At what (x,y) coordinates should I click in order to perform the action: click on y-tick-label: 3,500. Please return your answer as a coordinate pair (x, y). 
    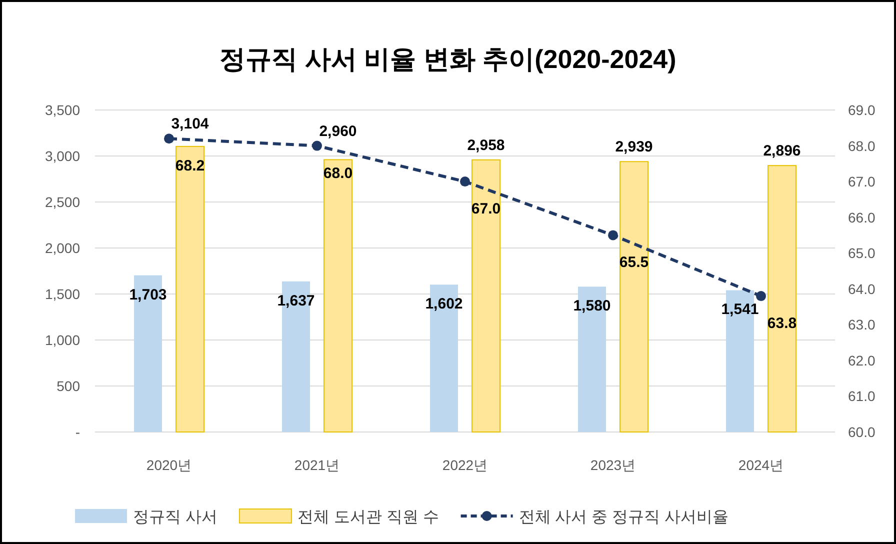
    Looking at the image, I should click on (62, 110).